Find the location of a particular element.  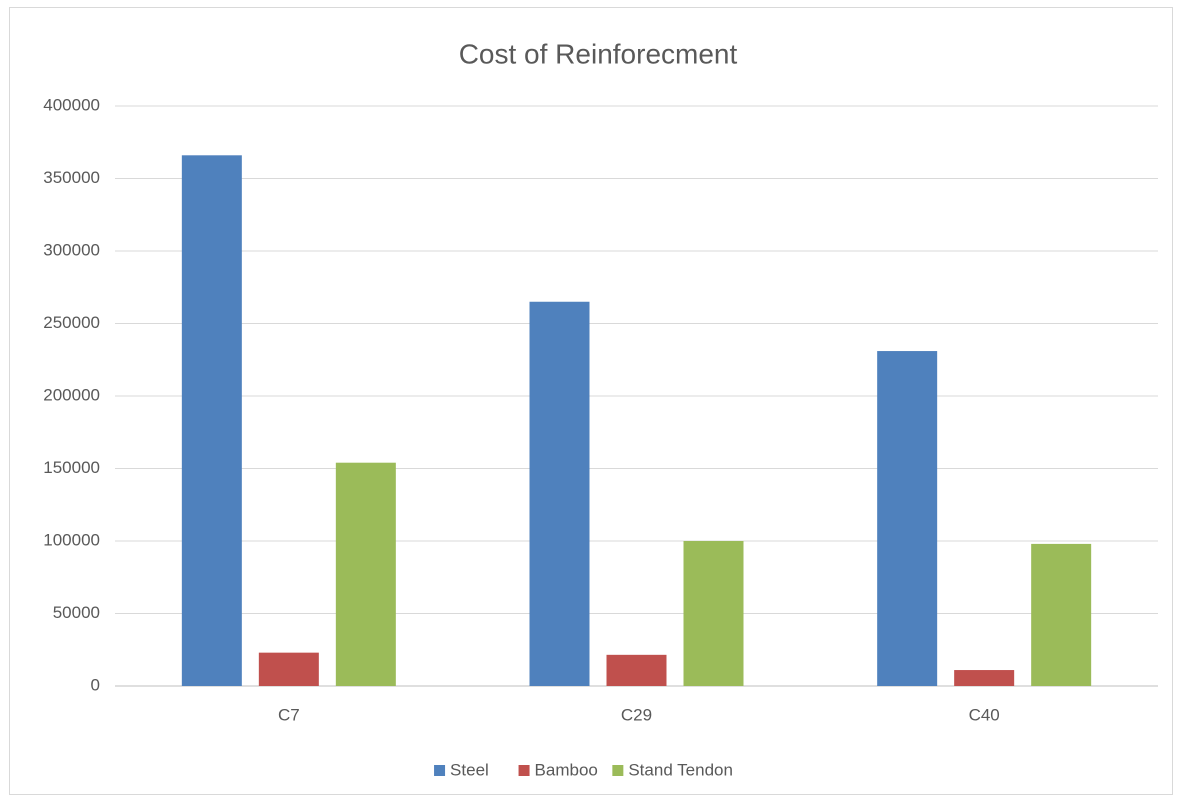

y-tick-label: 300000 is located at coordinates (71, 249).